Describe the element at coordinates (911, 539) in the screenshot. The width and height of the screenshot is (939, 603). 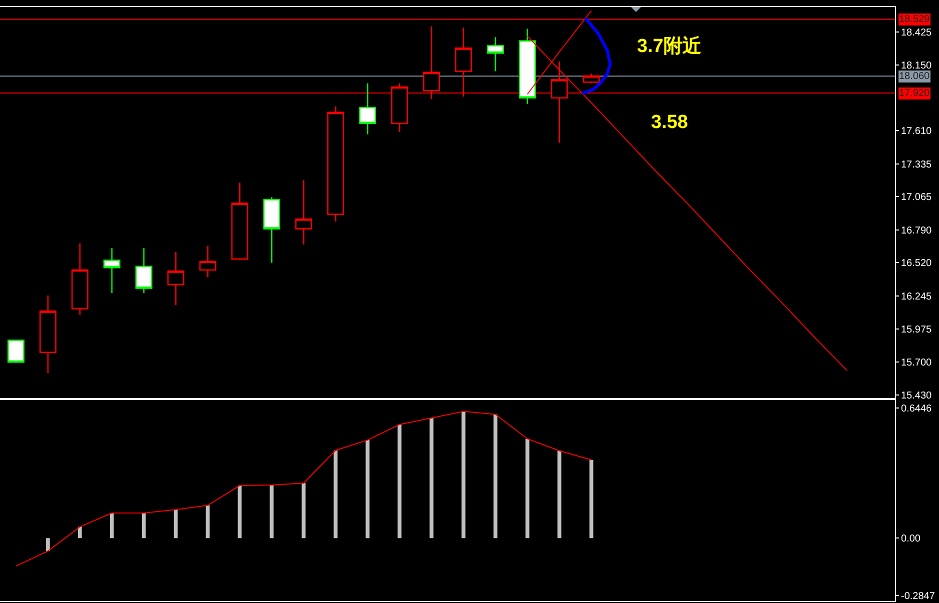
I see `y-tick-label: 0.00` at that location.